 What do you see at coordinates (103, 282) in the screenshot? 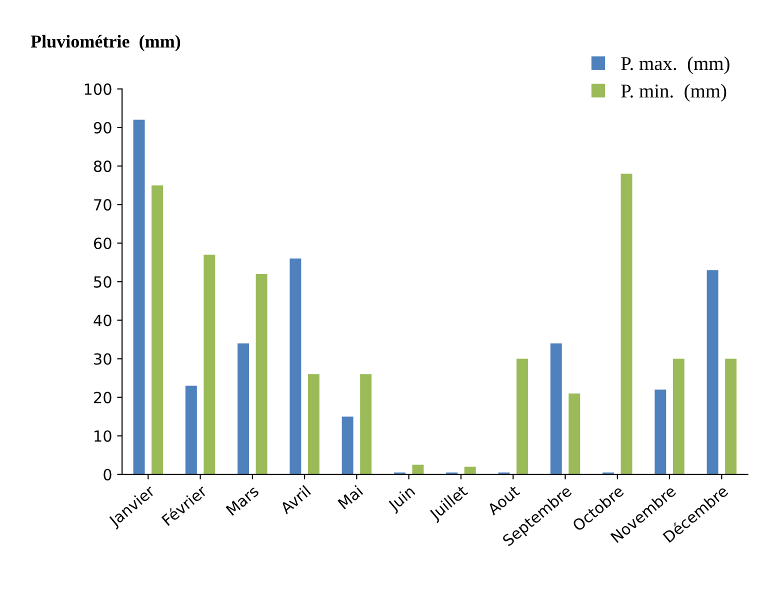
I see `y-tick-label: 50` at bounding box center [103, 282].